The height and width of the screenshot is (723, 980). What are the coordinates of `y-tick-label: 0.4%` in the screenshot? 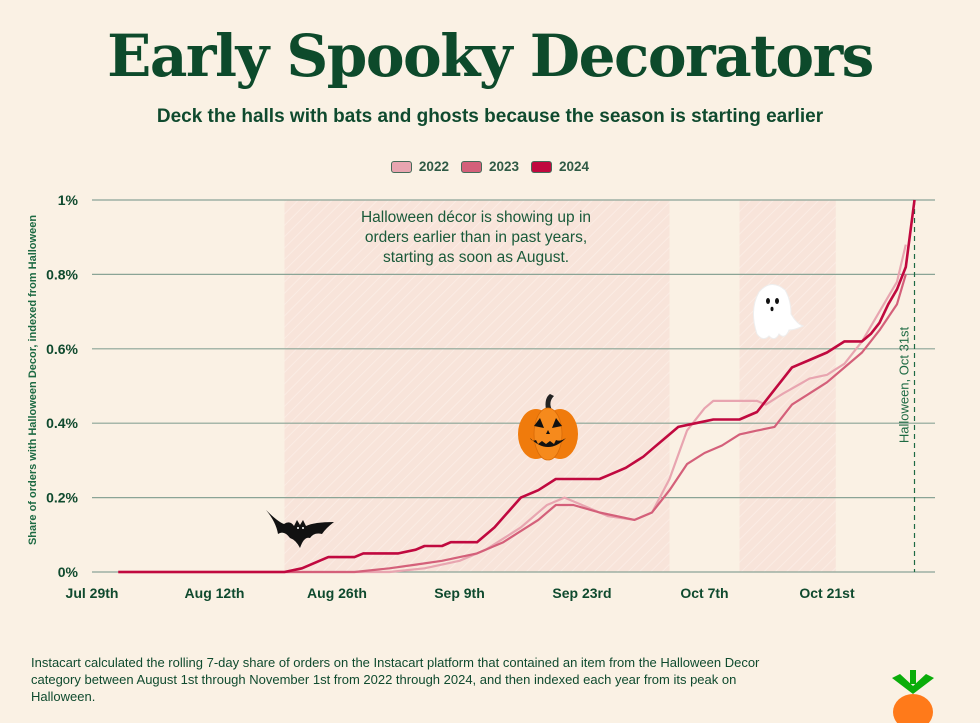 It's located at (62, 423).